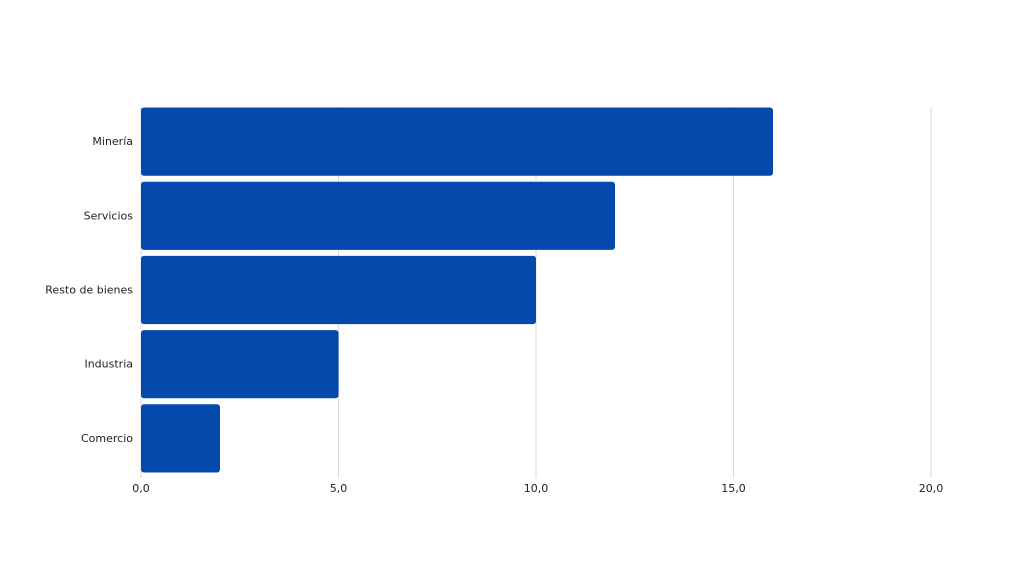  I want to click on x-tick-label: 15,0, so click(733, 488).